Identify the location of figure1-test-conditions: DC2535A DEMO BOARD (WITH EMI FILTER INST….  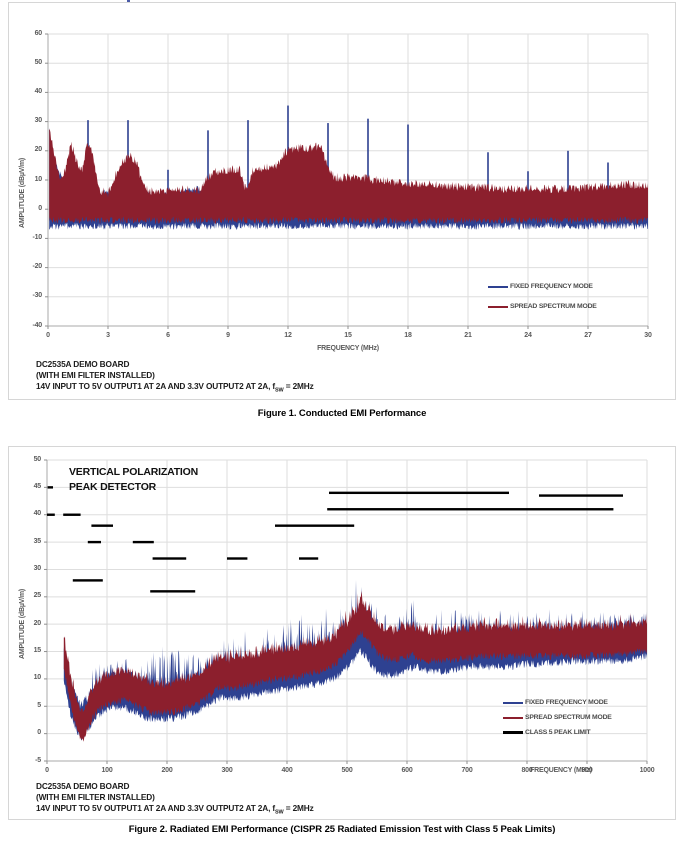
(175, 377).